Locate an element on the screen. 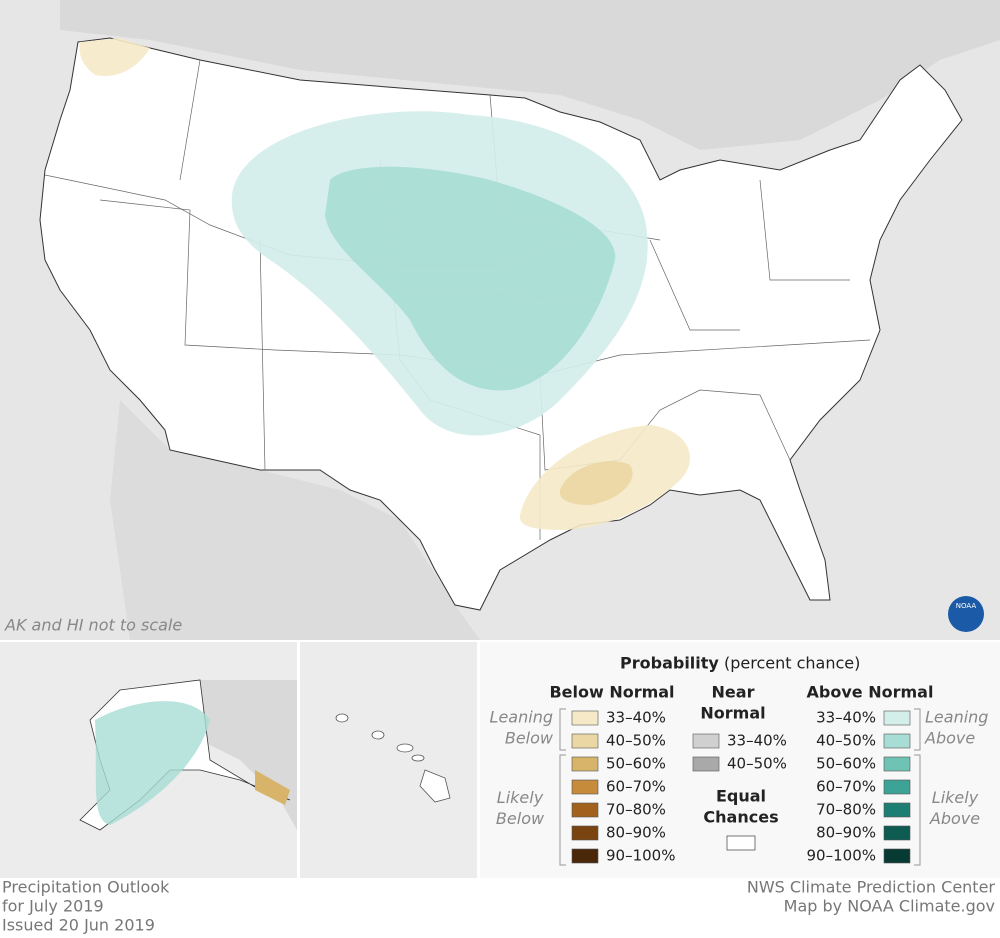 This screenshot has height=938, width=1000. footer-left: Precipitation Outlook is located at coordinates (86, 887).